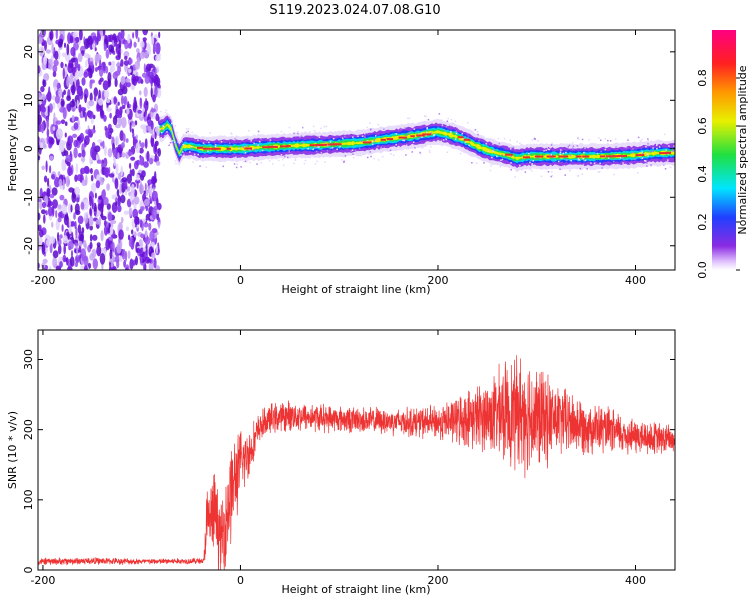 The width and height of the screenshot is (750, 600). Describe the element at coordinates (724, 150) in the screenshot. I see `colorbar-gradient` at that location.